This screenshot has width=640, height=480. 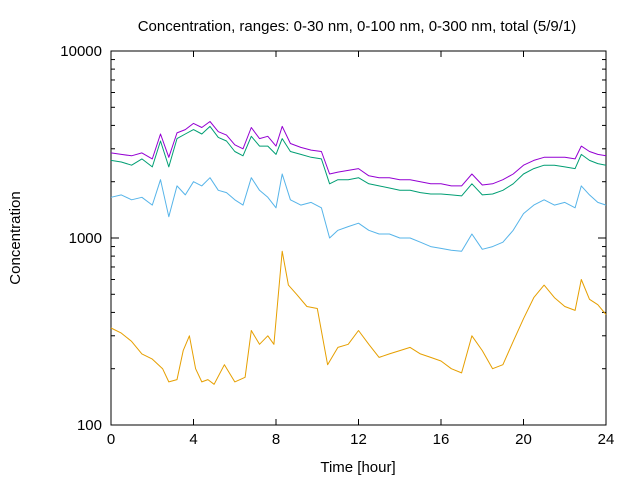 I want to click on x-axis-label: Time [hour], so click(x=357, y=467).